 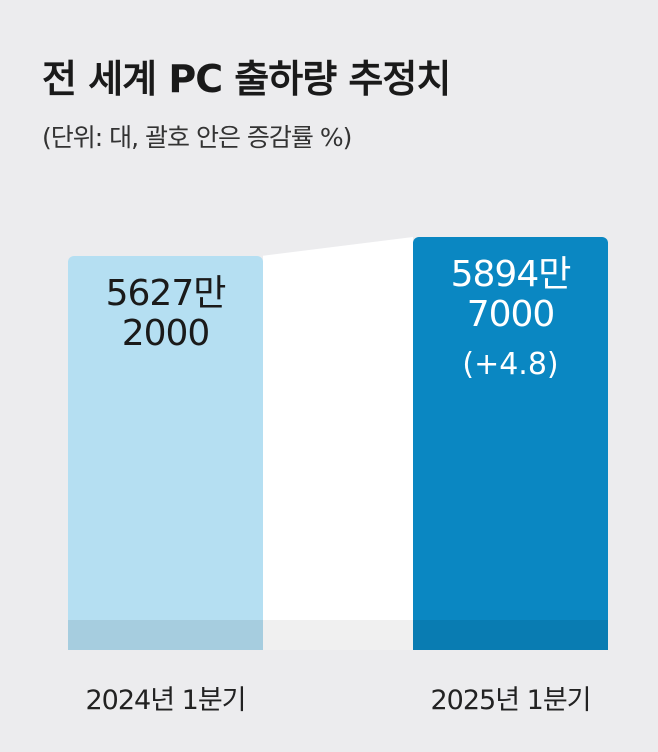 What do you see at coordinates (510, 364) in the screenshot?
I see `change-label: (+4.8)` at bounding box center [510, 364].